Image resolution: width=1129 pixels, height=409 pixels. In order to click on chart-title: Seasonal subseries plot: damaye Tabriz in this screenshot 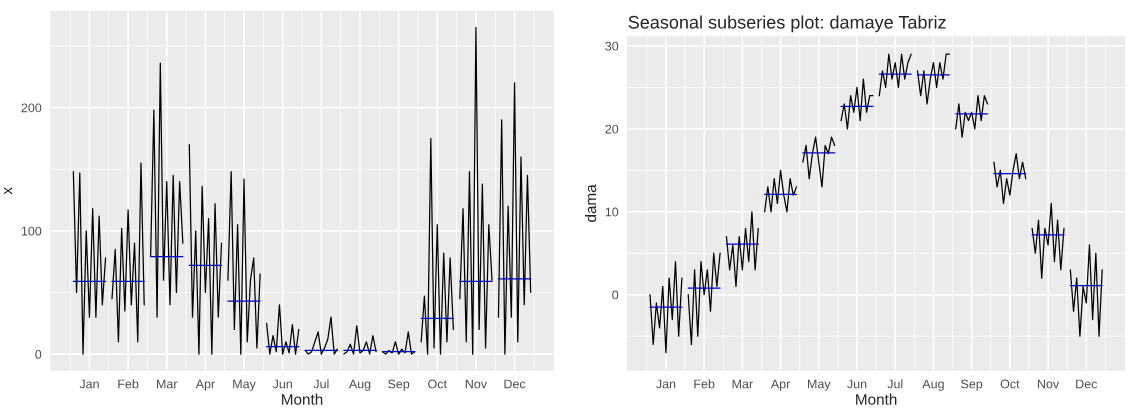, I will do `click(787, 24)`.